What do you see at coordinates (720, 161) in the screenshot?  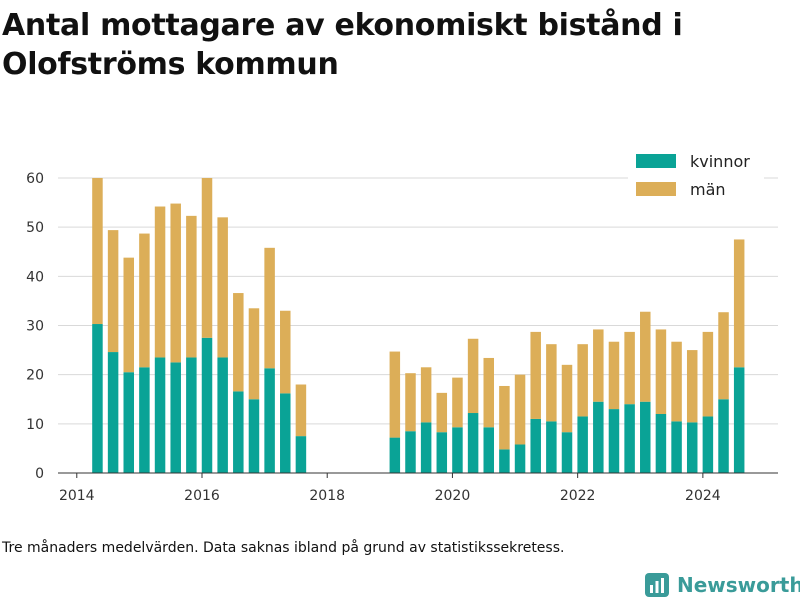 I see `legend-label-kvinnor: kvinnor` at bounding box center [720, 161].